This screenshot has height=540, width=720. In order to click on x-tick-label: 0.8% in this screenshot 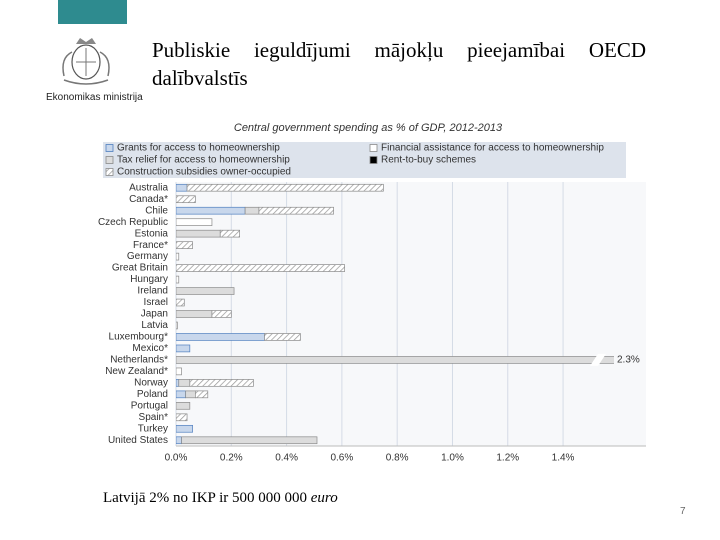, I will do `click(397, 458)`.